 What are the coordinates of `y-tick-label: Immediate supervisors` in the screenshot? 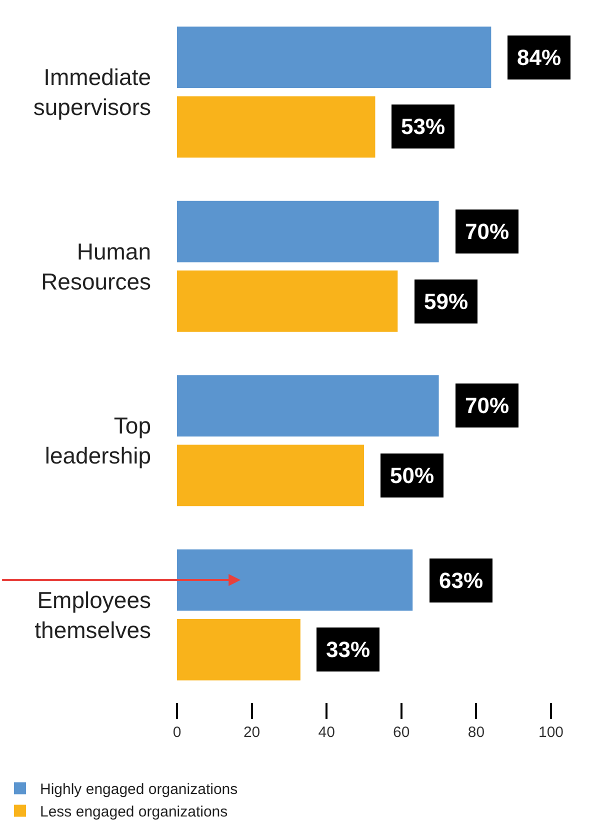 It's located at (92, 92).